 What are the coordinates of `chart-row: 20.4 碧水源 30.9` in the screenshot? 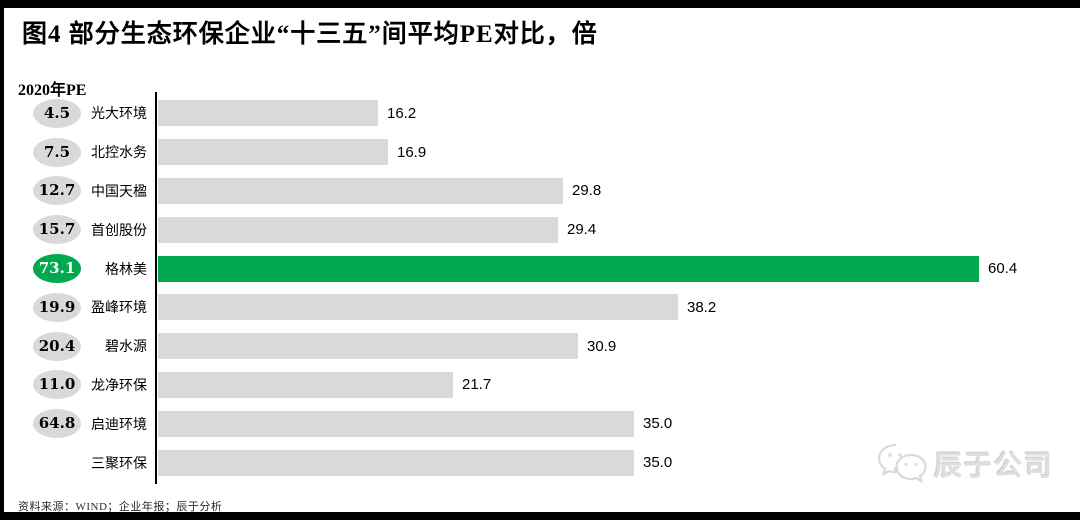 It's located at (530, 346).